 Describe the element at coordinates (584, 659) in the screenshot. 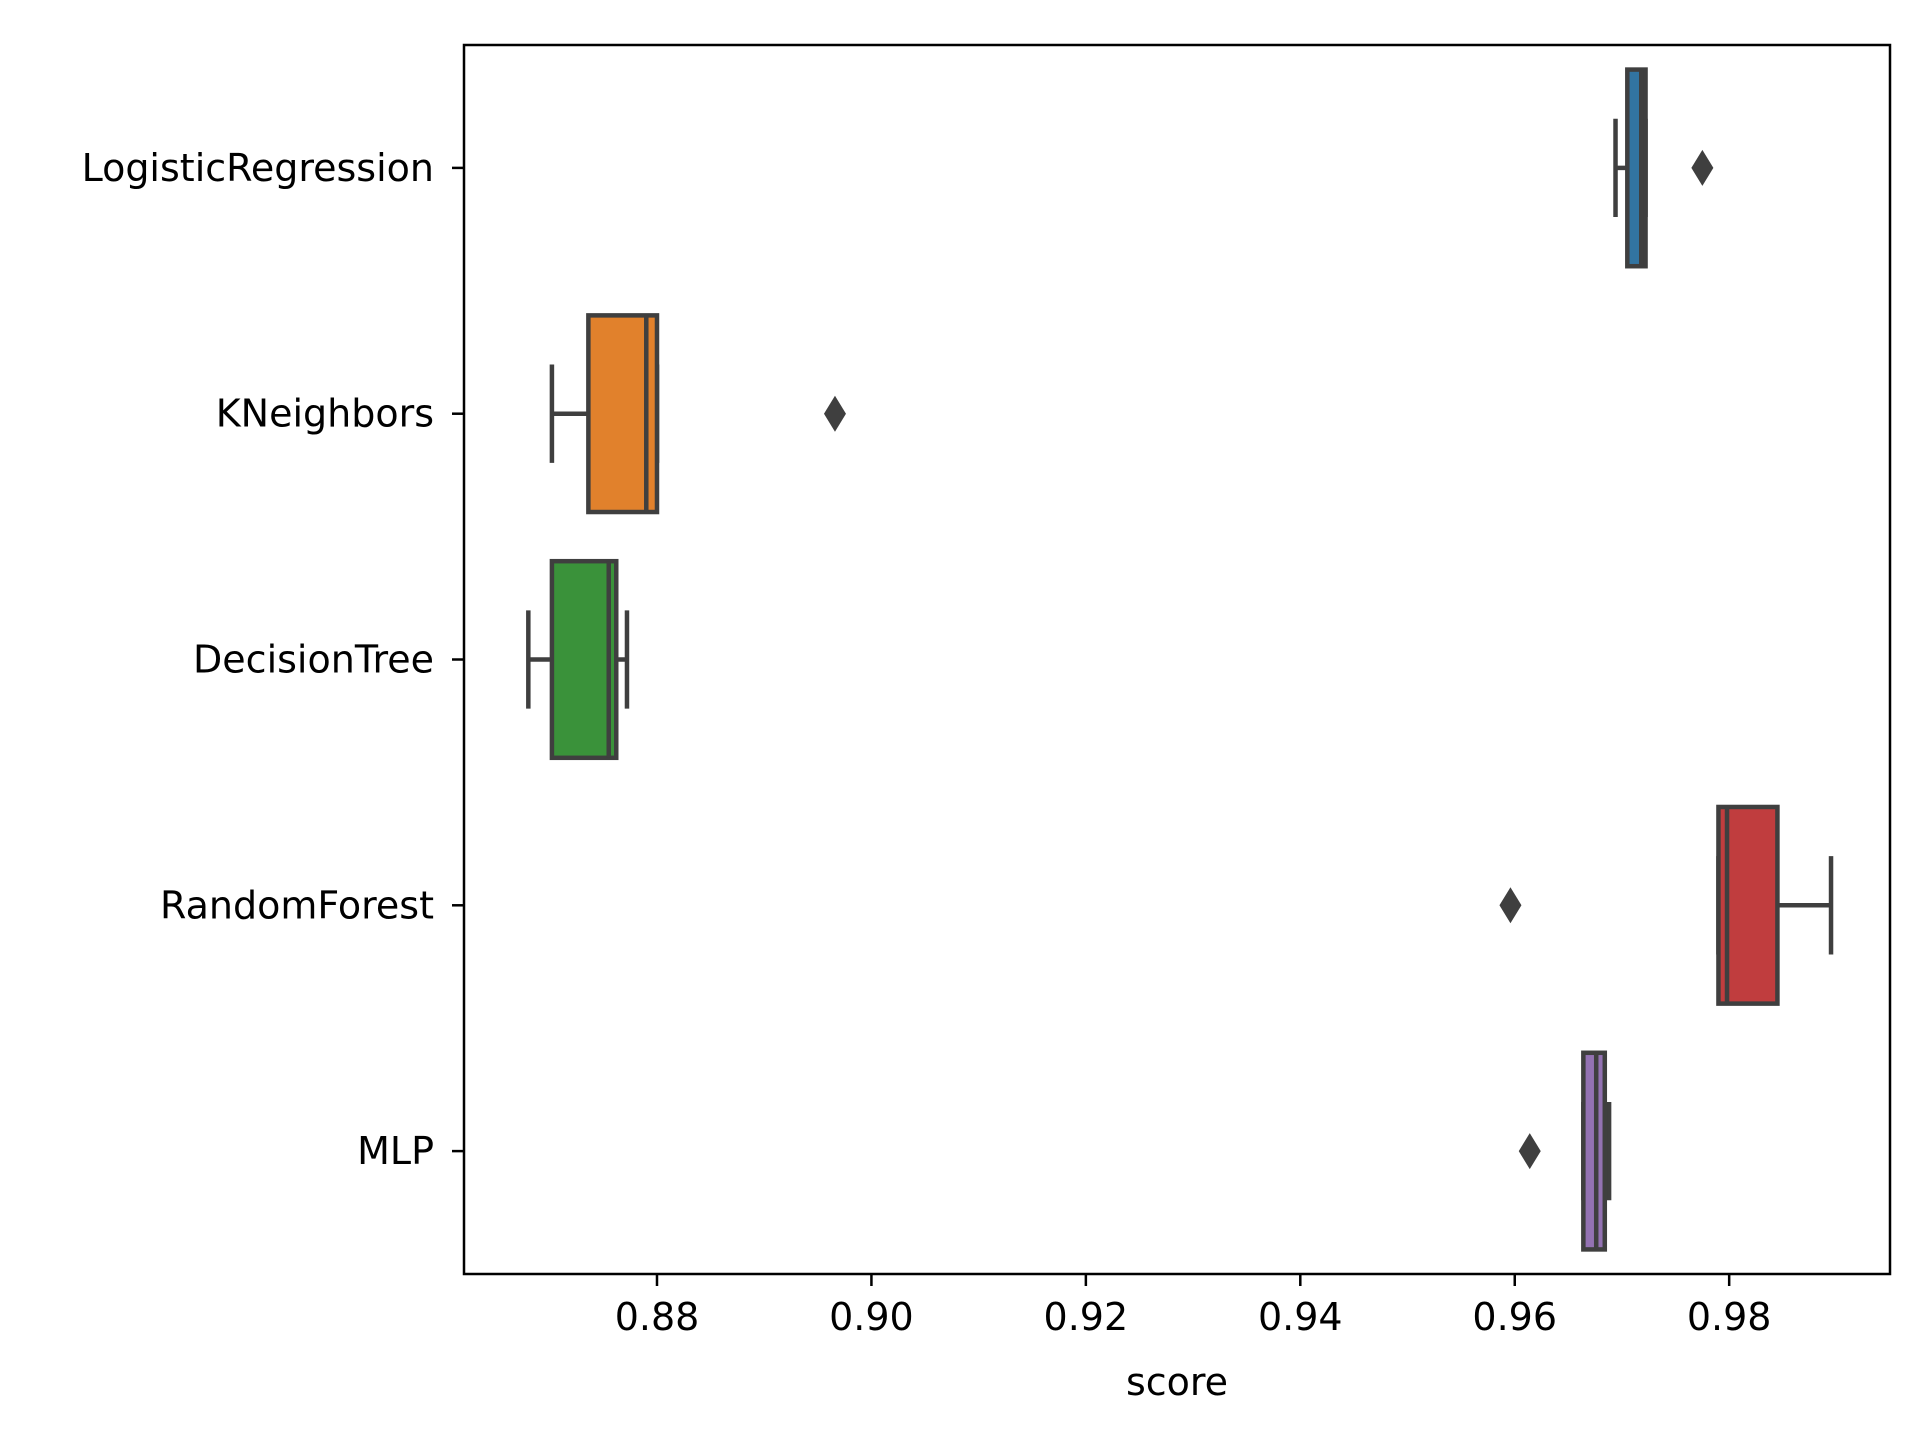

I see `box-iqr` at that location.